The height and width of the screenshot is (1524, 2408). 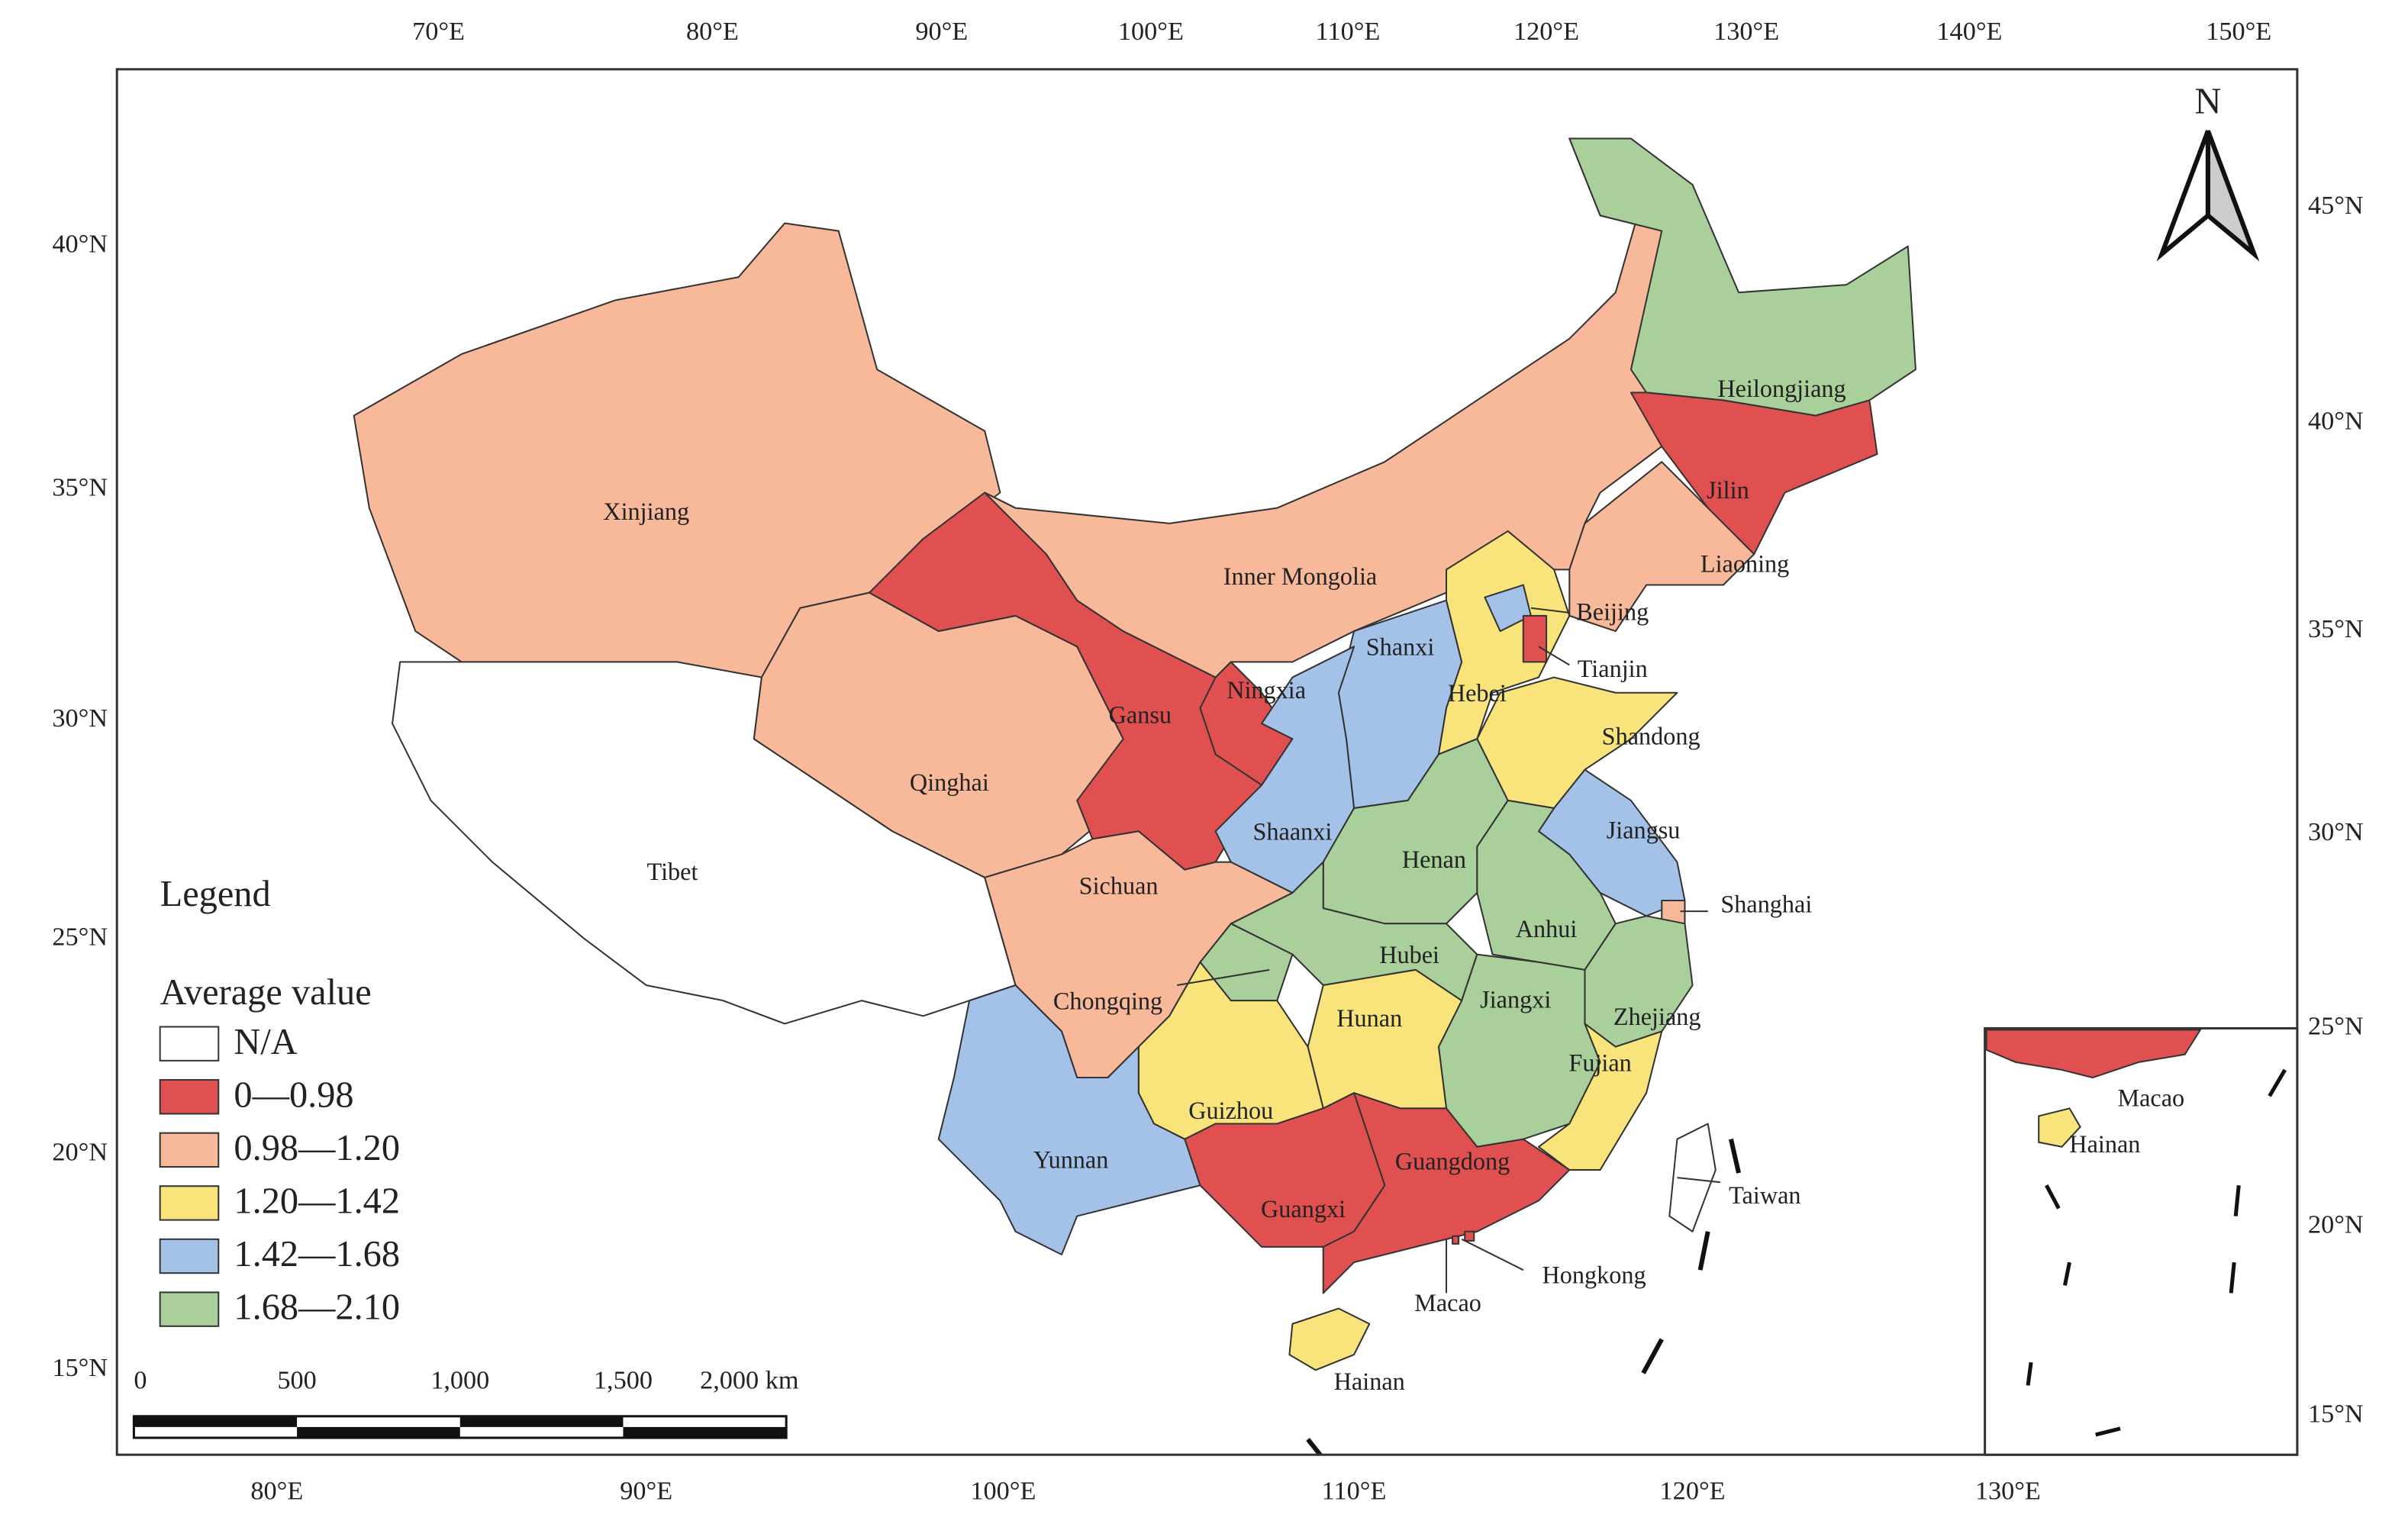 I want to click on right-degree-label: 40°N, so click(x=2336, y=421).